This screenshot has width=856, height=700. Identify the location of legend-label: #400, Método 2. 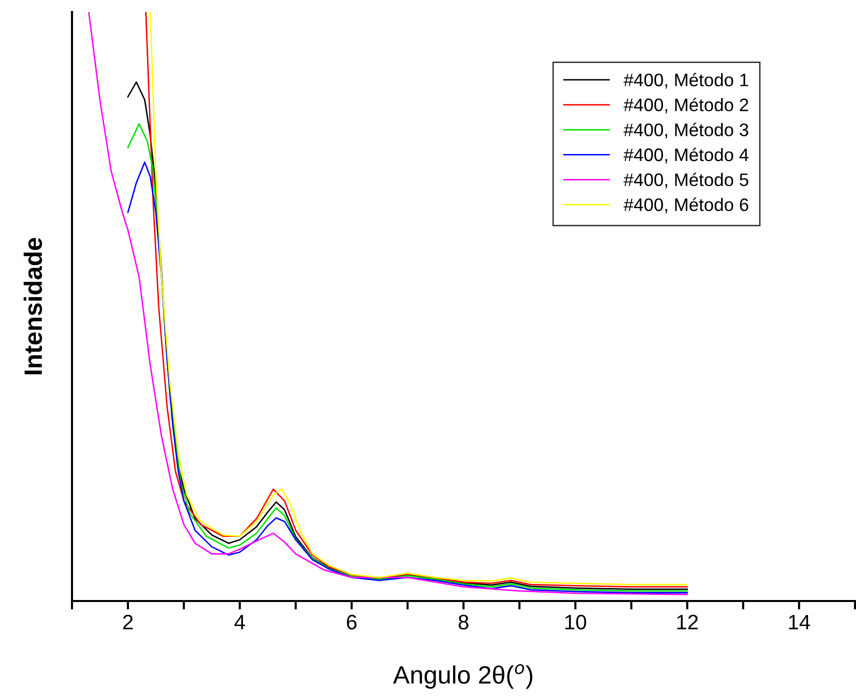
(686, 106).